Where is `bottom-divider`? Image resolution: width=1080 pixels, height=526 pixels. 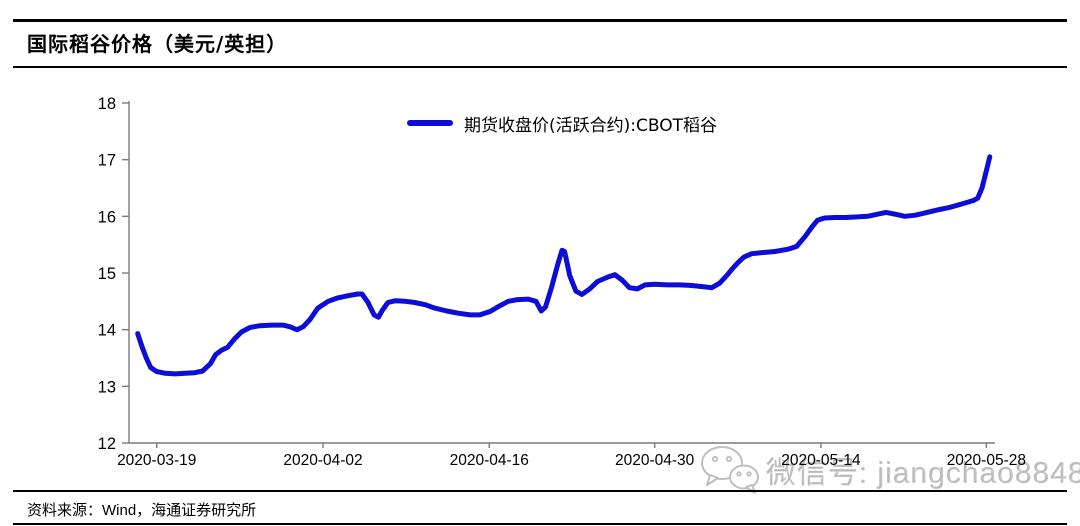 bottom-divider is located at coordinates (540, 524).